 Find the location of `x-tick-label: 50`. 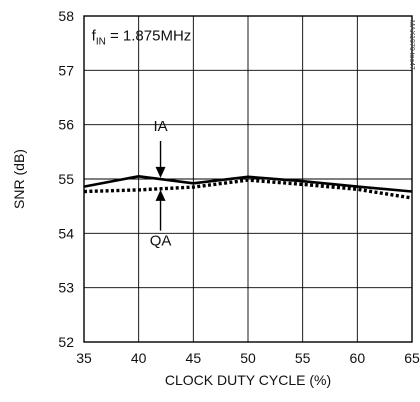

x-tick-label: 50 is located at coordinates (248, 358).